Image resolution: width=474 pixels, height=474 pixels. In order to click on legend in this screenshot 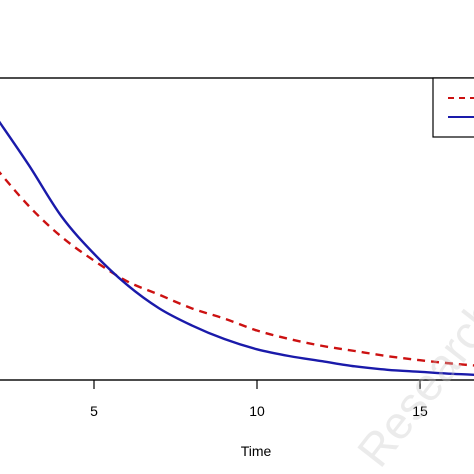, I will do `click(453, 107)`.